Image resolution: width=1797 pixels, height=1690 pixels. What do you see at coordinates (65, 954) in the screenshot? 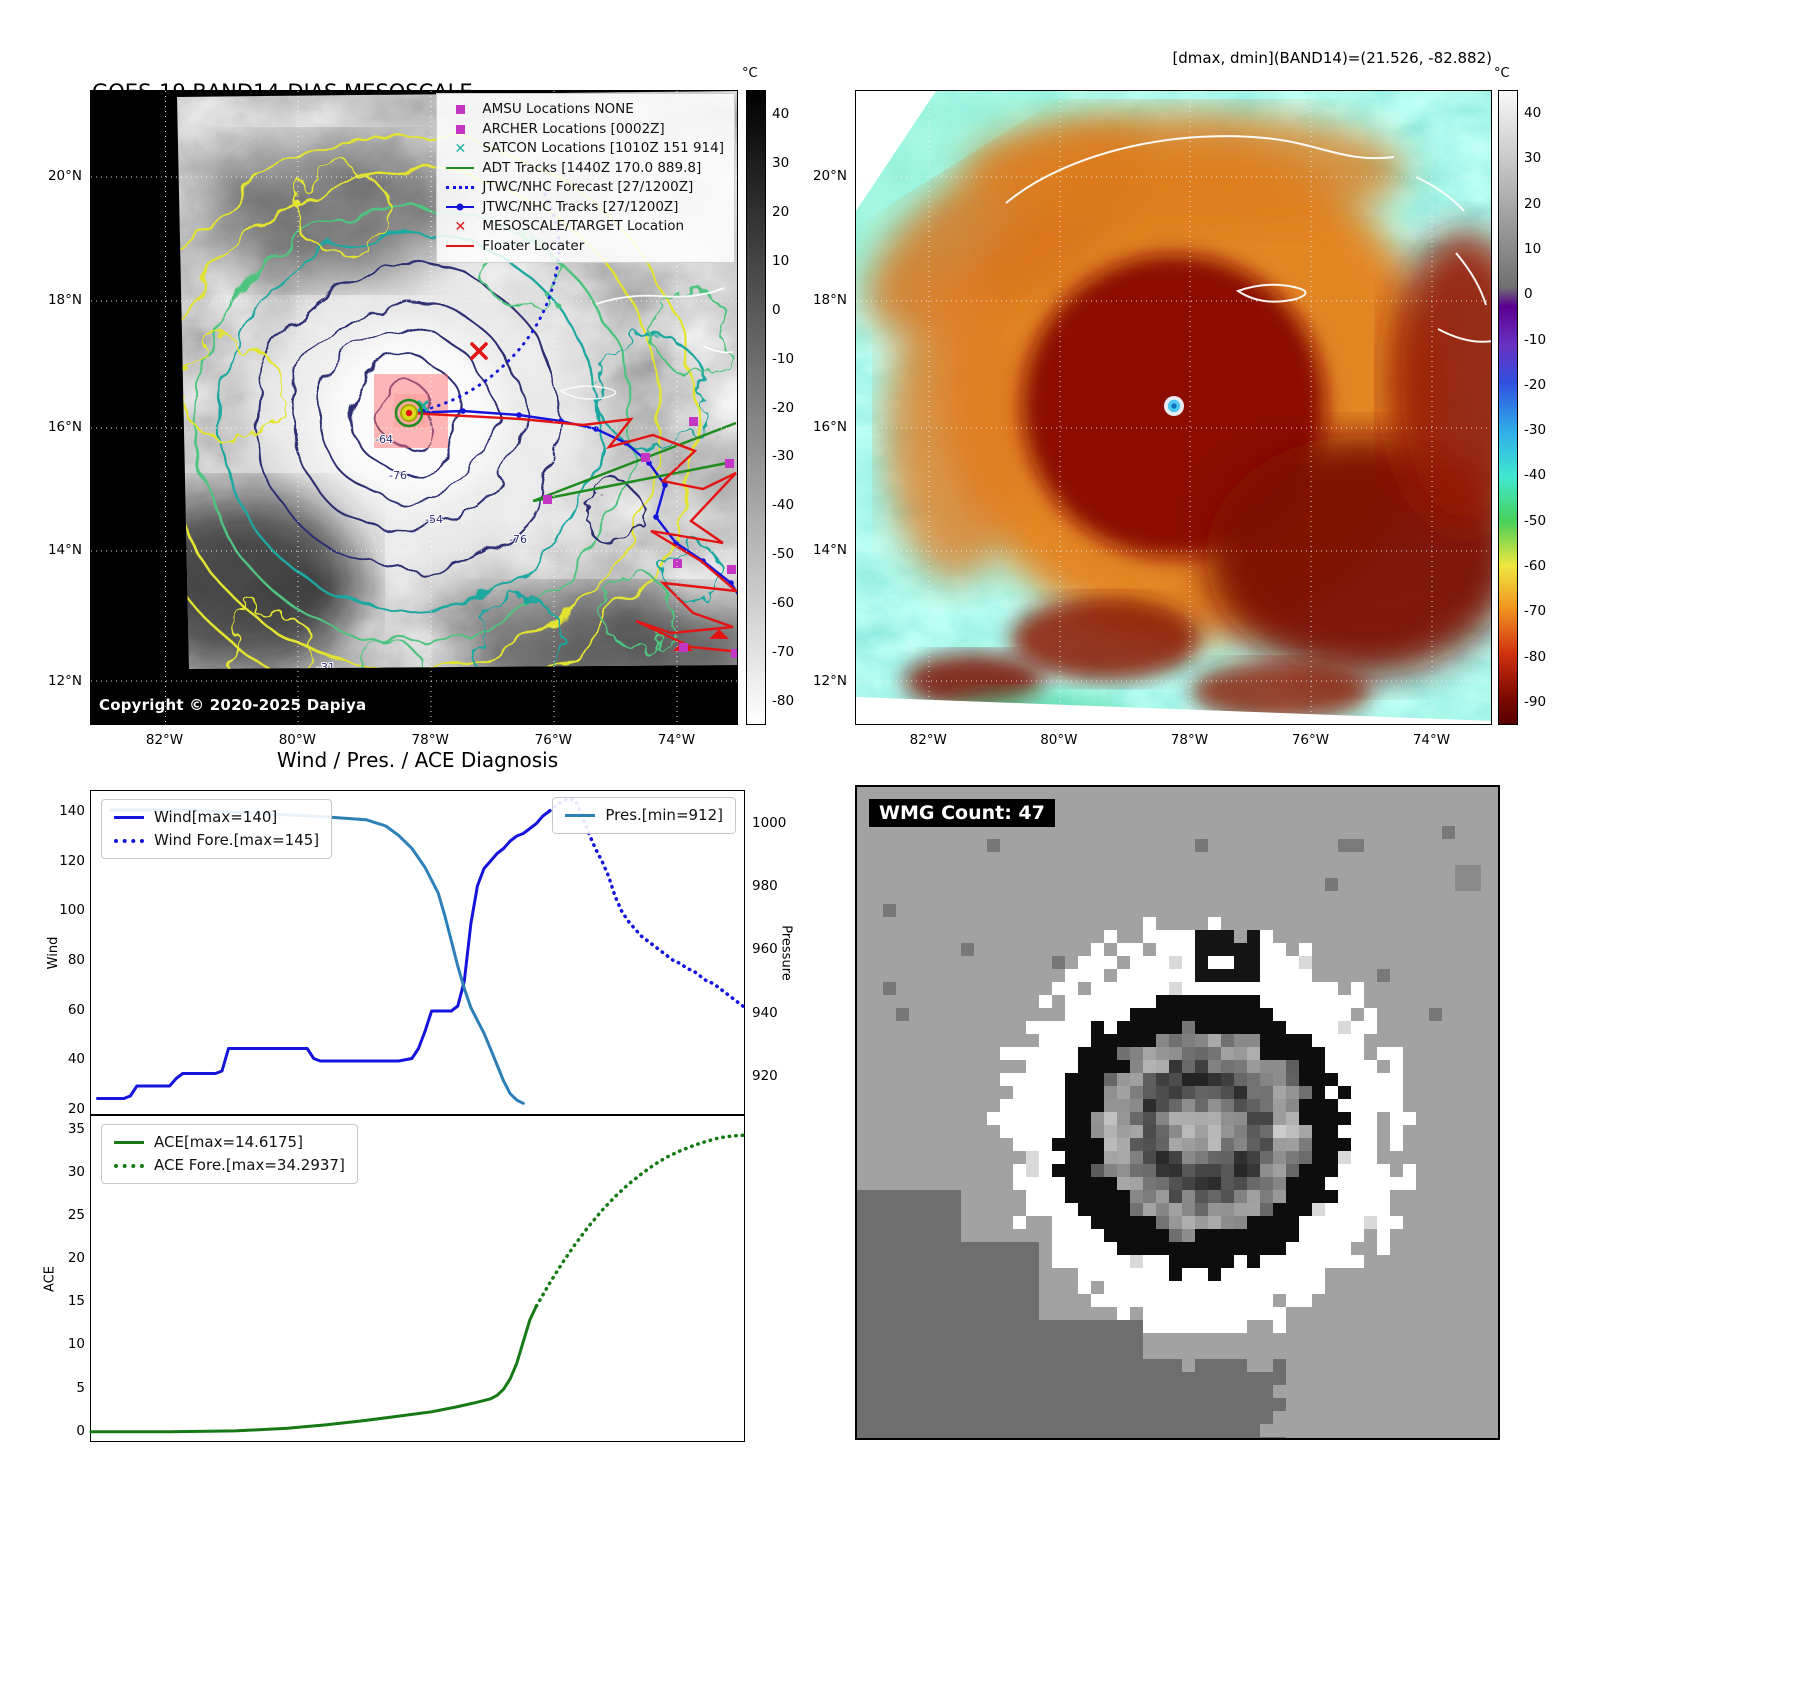
I see `wind-yticks: 20 40 60 80 100 120 140` at bounding box center [65, 954].